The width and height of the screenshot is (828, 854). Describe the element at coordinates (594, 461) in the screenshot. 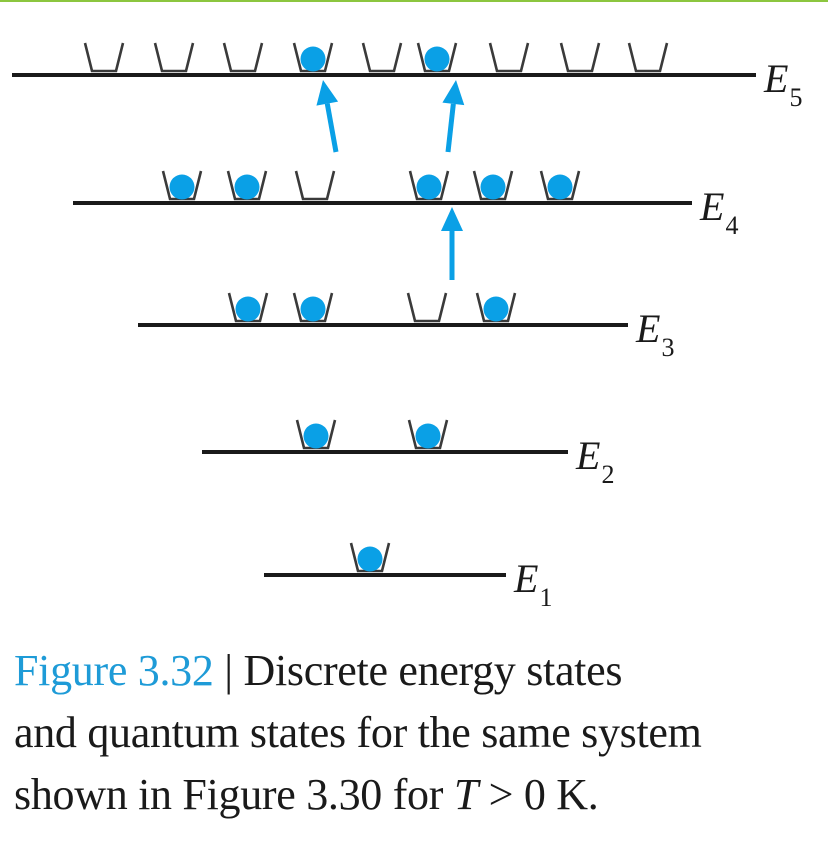

I see `level-label-e2: E2` at that location.